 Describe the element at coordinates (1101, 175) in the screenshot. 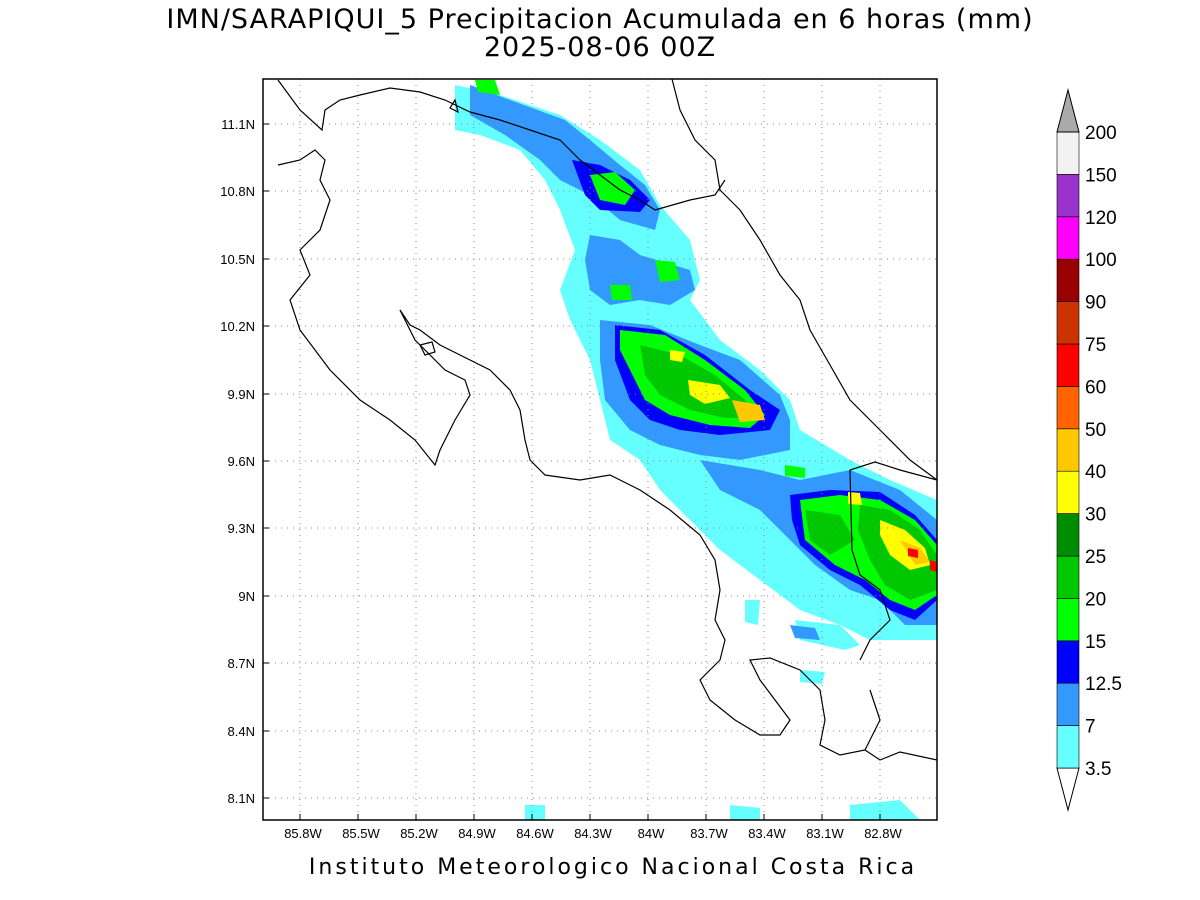

I see `colorbar-label: 150` at that location.